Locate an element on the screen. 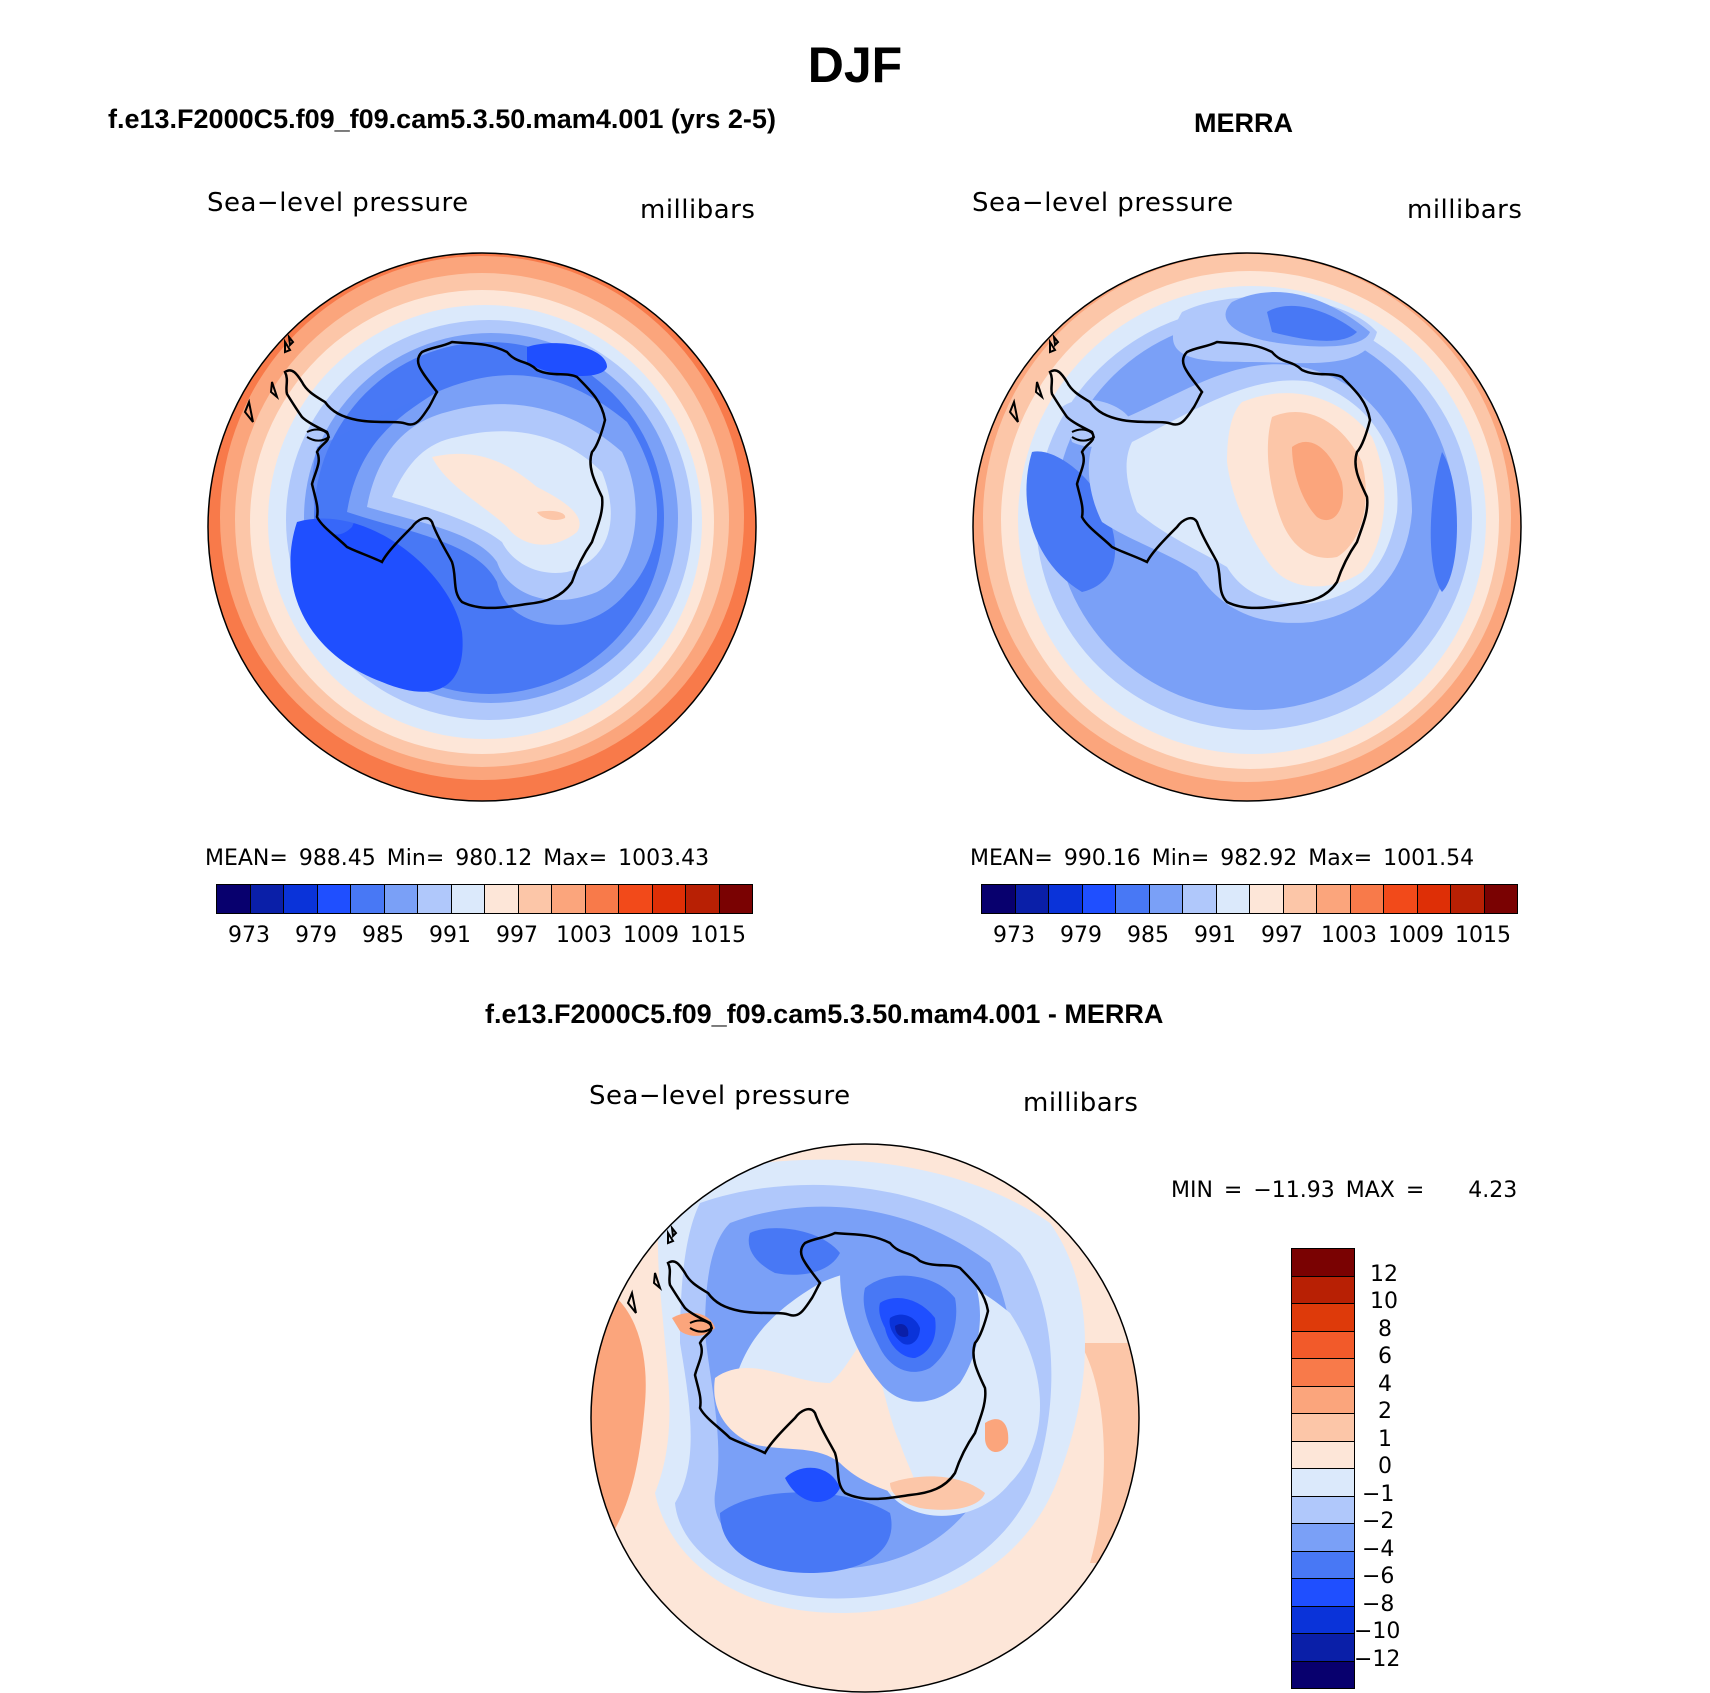 This screenshot has height=1693, width=1710. obs-tick: 991 is located at coordinates (1215, 935).